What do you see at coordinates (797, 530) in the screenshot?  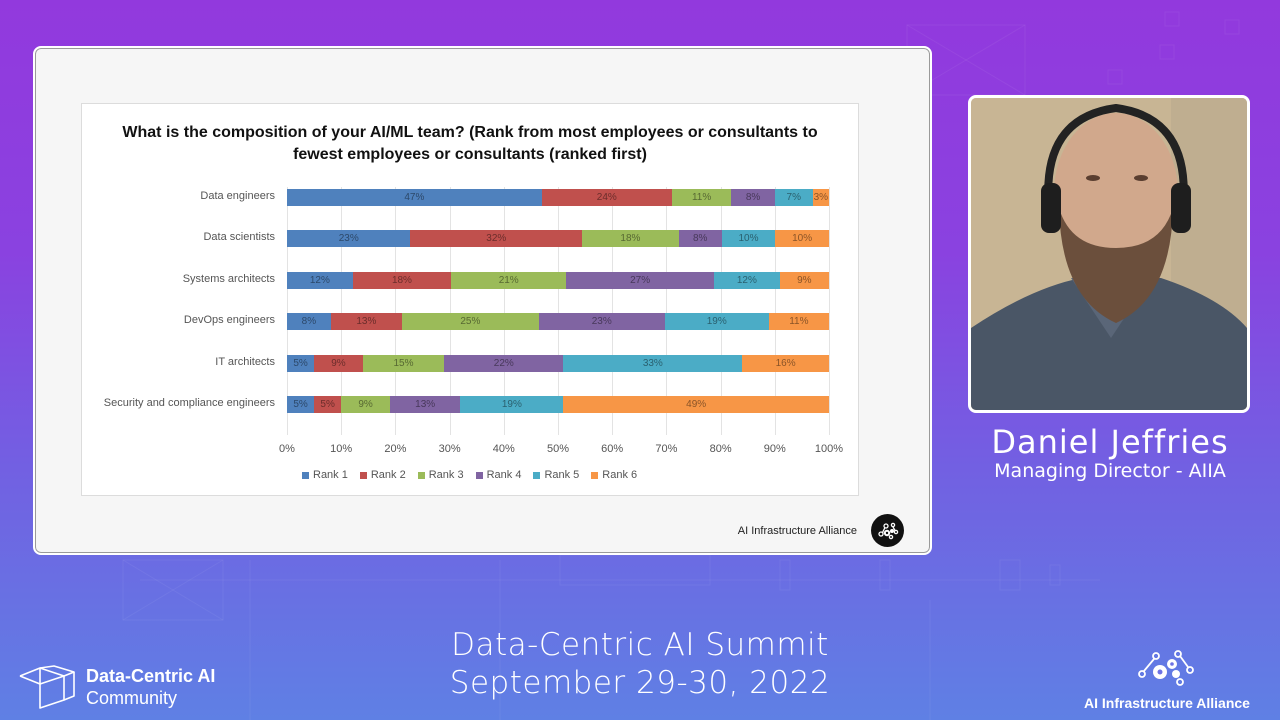 I see `slide-footer-text: AI Infrastructure Alliance` at bounding box center [797, 530].